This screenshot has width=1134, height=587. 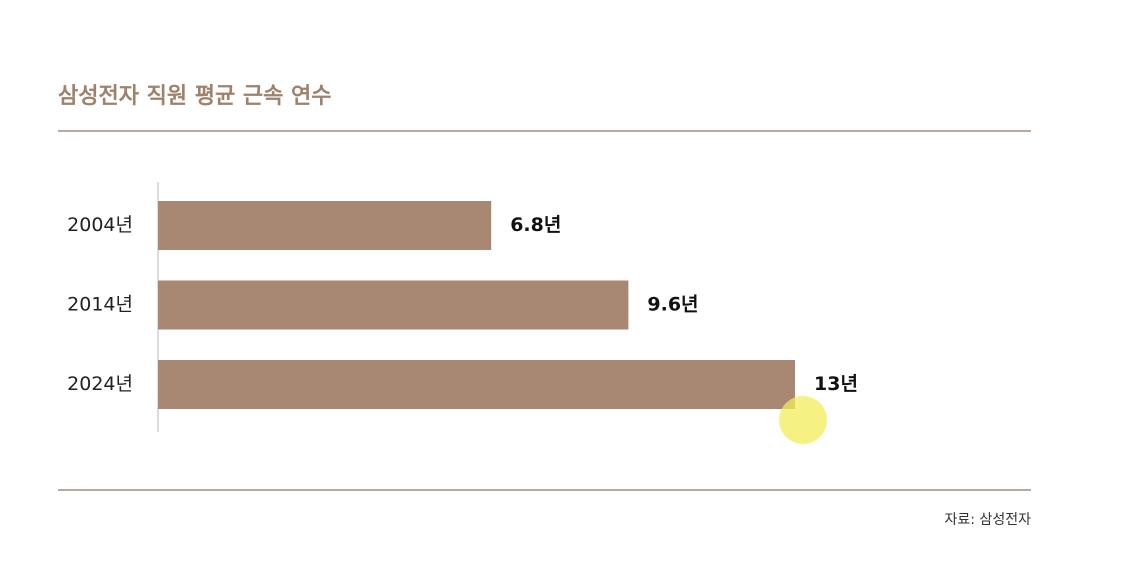 I want to click on cursor-highlight, so click(x=803, y=420).